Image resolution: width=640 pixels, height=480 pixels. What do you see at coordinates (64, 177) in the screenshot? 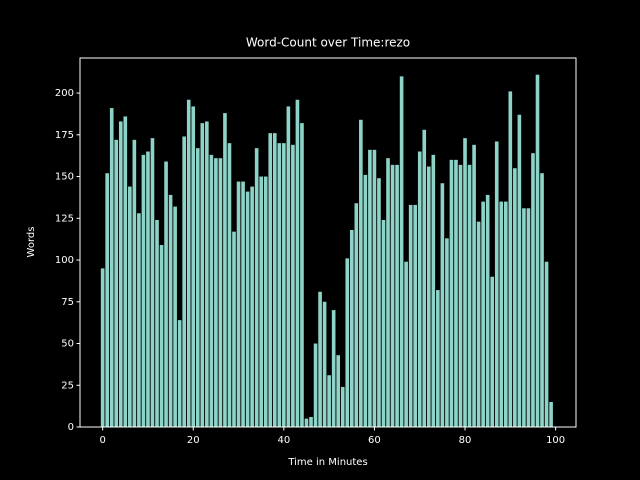
I see `y-tick-label: 150` at bounding box center [64, 177].